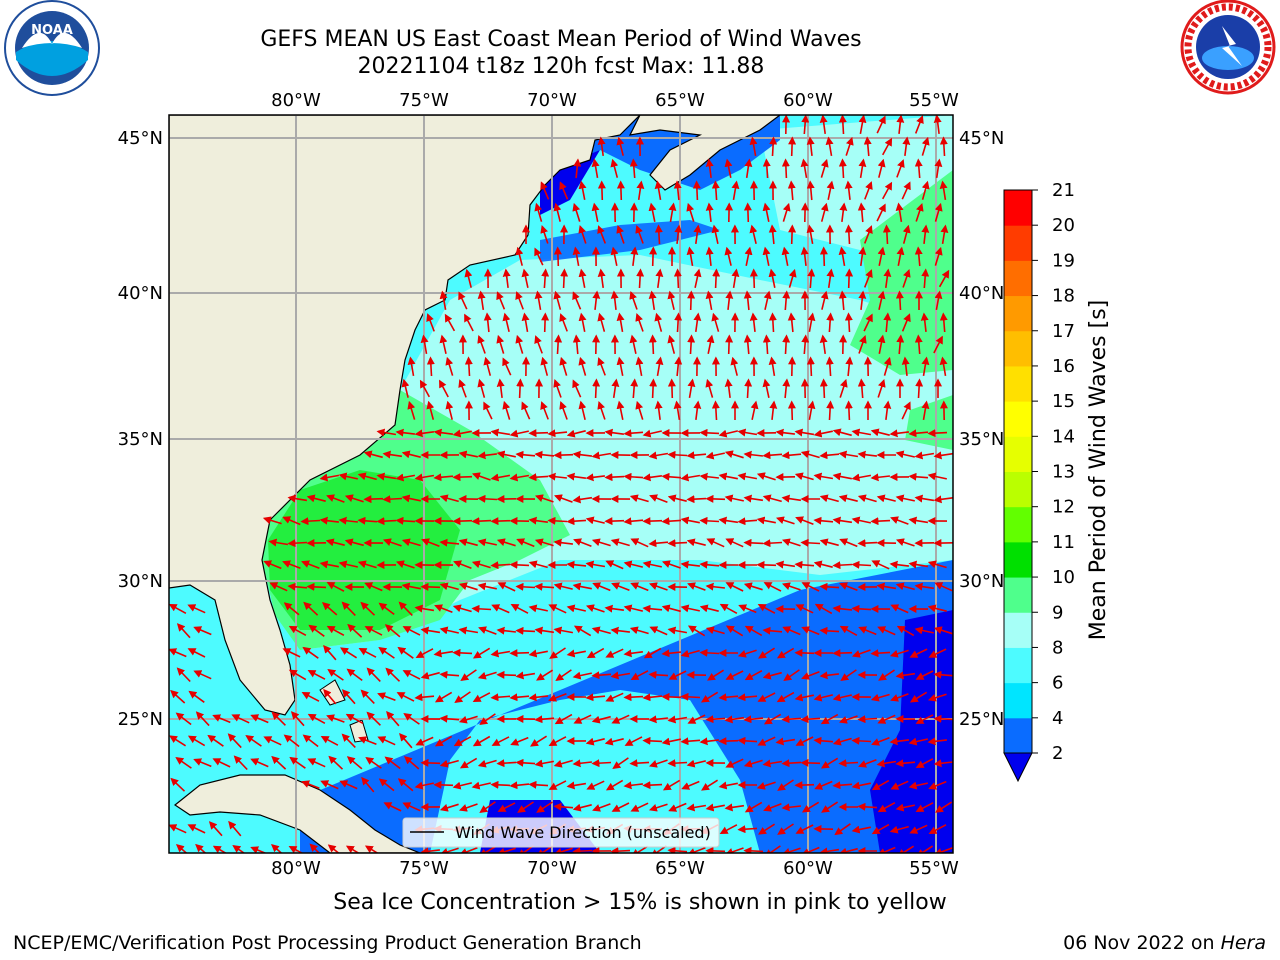 The height and width of the screenshot is (960, 1280). What do you see at coordinates (615, 100) in the screenshot?
I see `lon-ticks-top: 80°W 75°W 70°W 65°W 60°W 55°W` at bounding box center [615, 100].